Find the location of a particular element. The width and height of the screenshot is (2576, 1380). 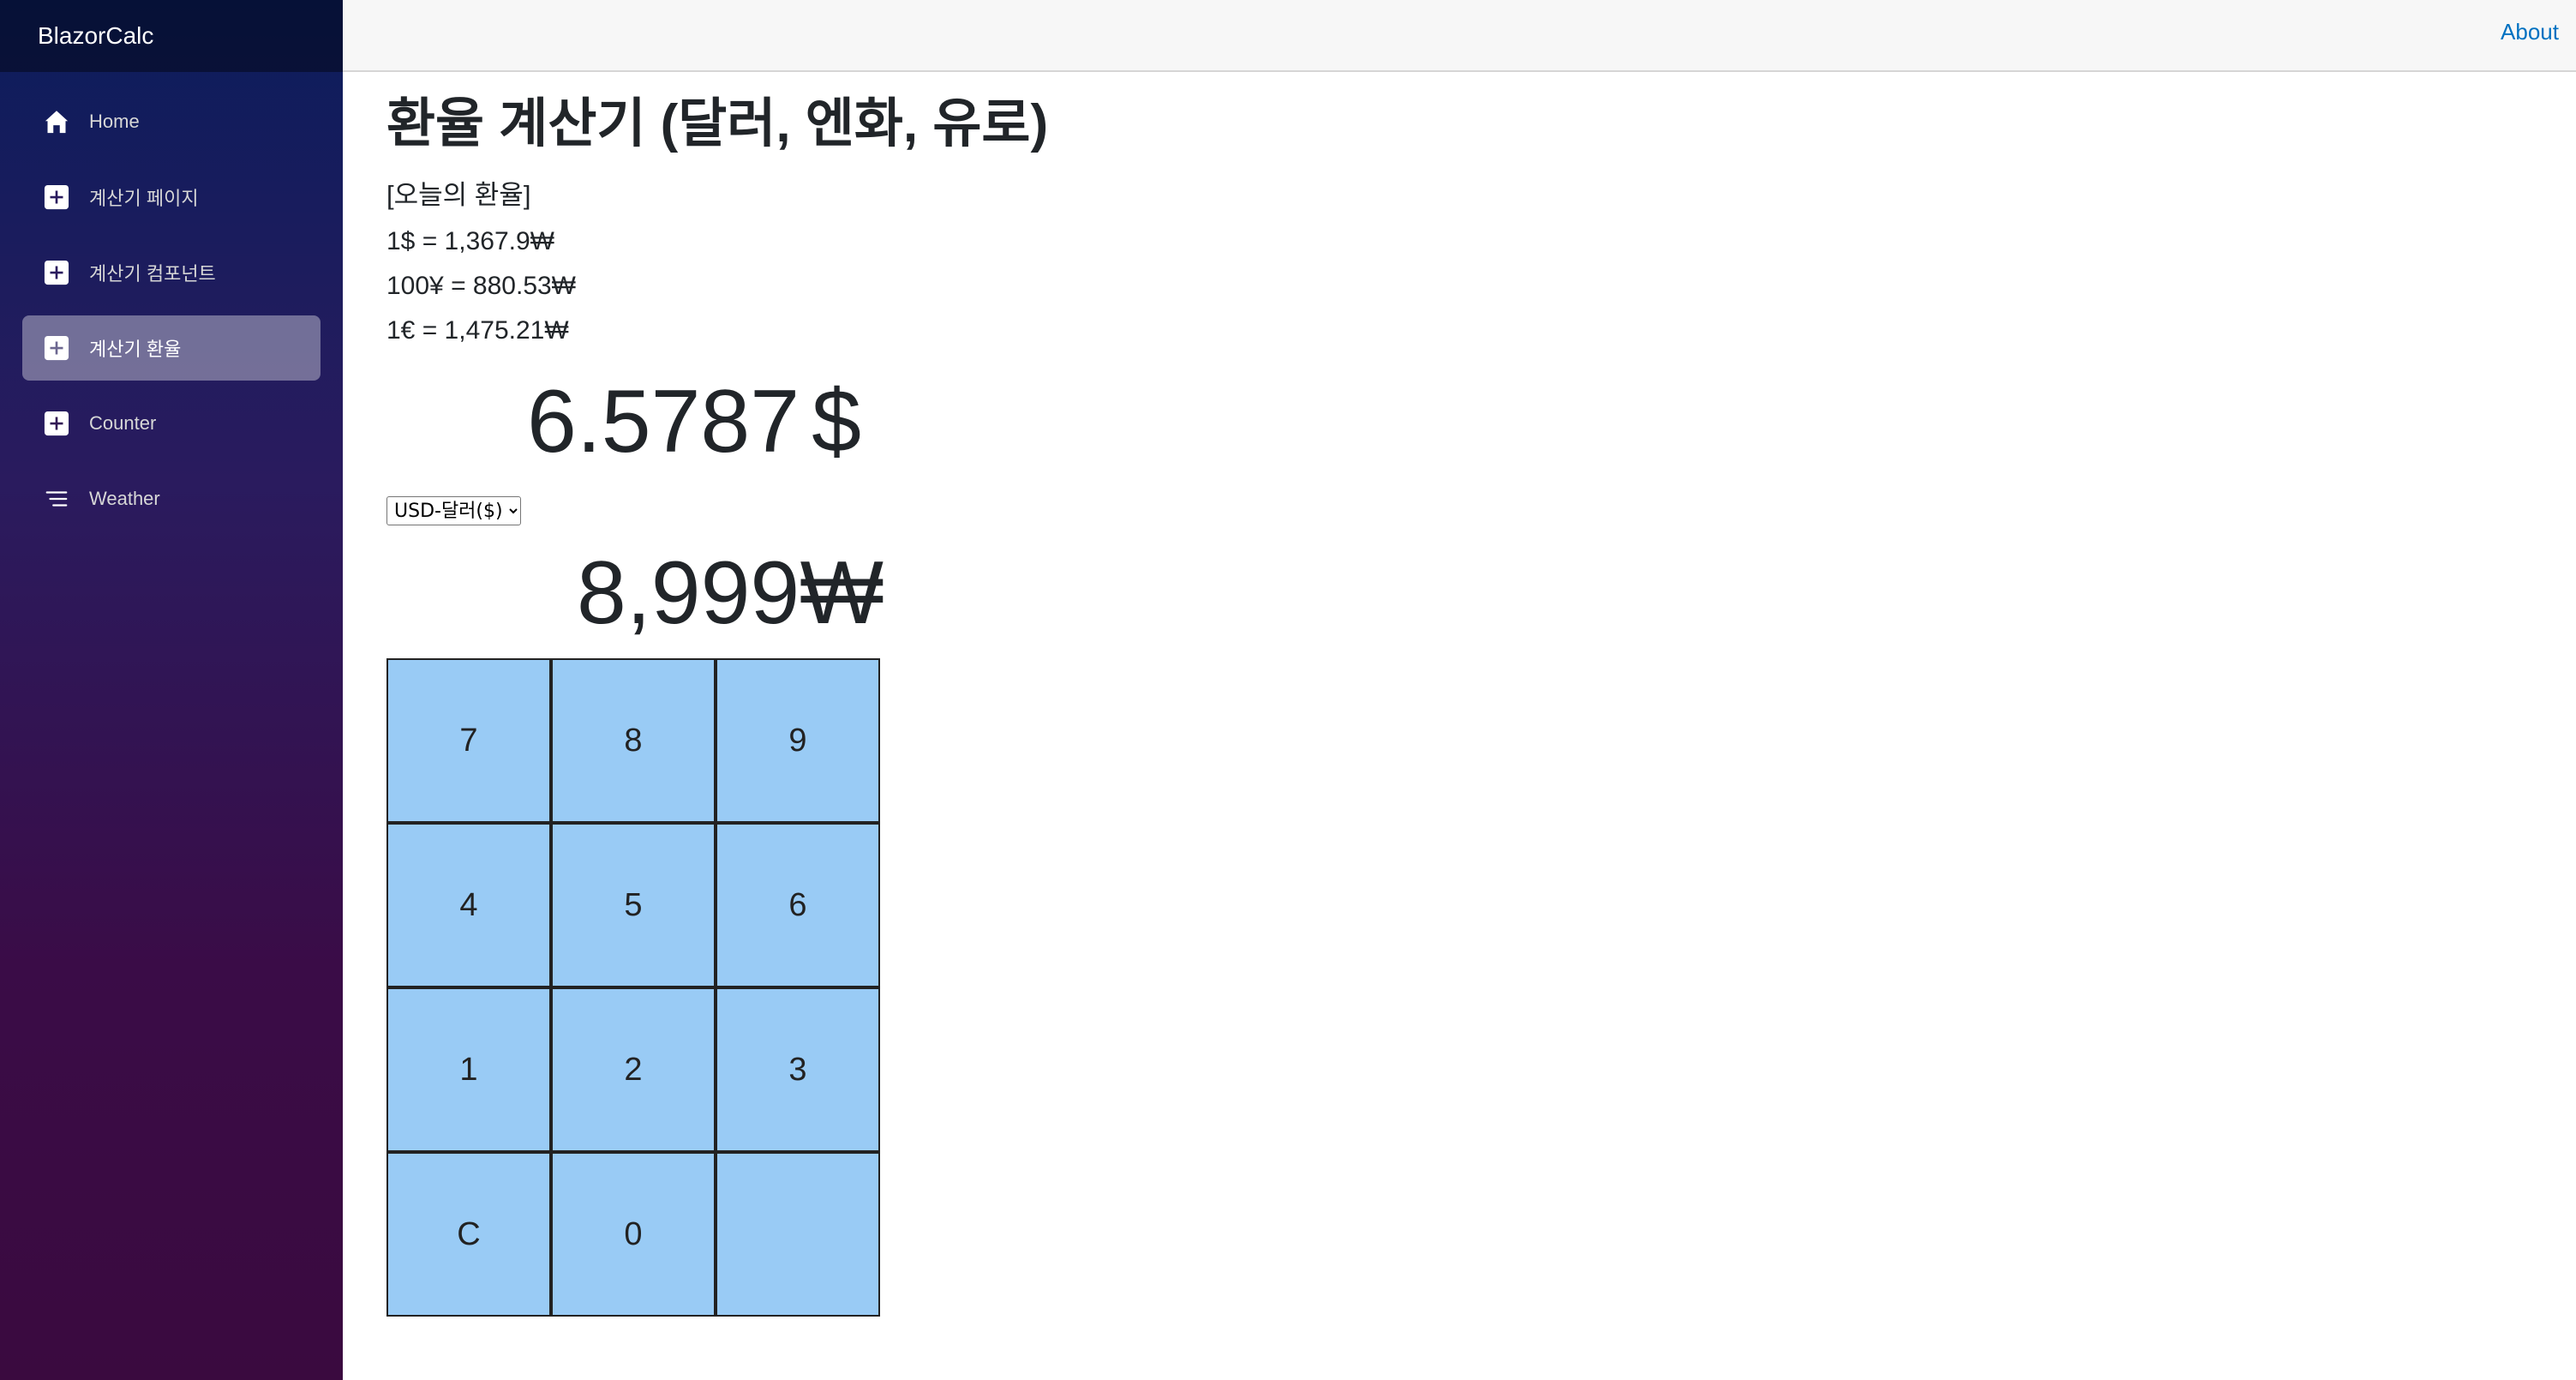

sidebar-nav: Home 계산기 페이지 계산기 컴포넌트 is located at coordinates (171, 301).